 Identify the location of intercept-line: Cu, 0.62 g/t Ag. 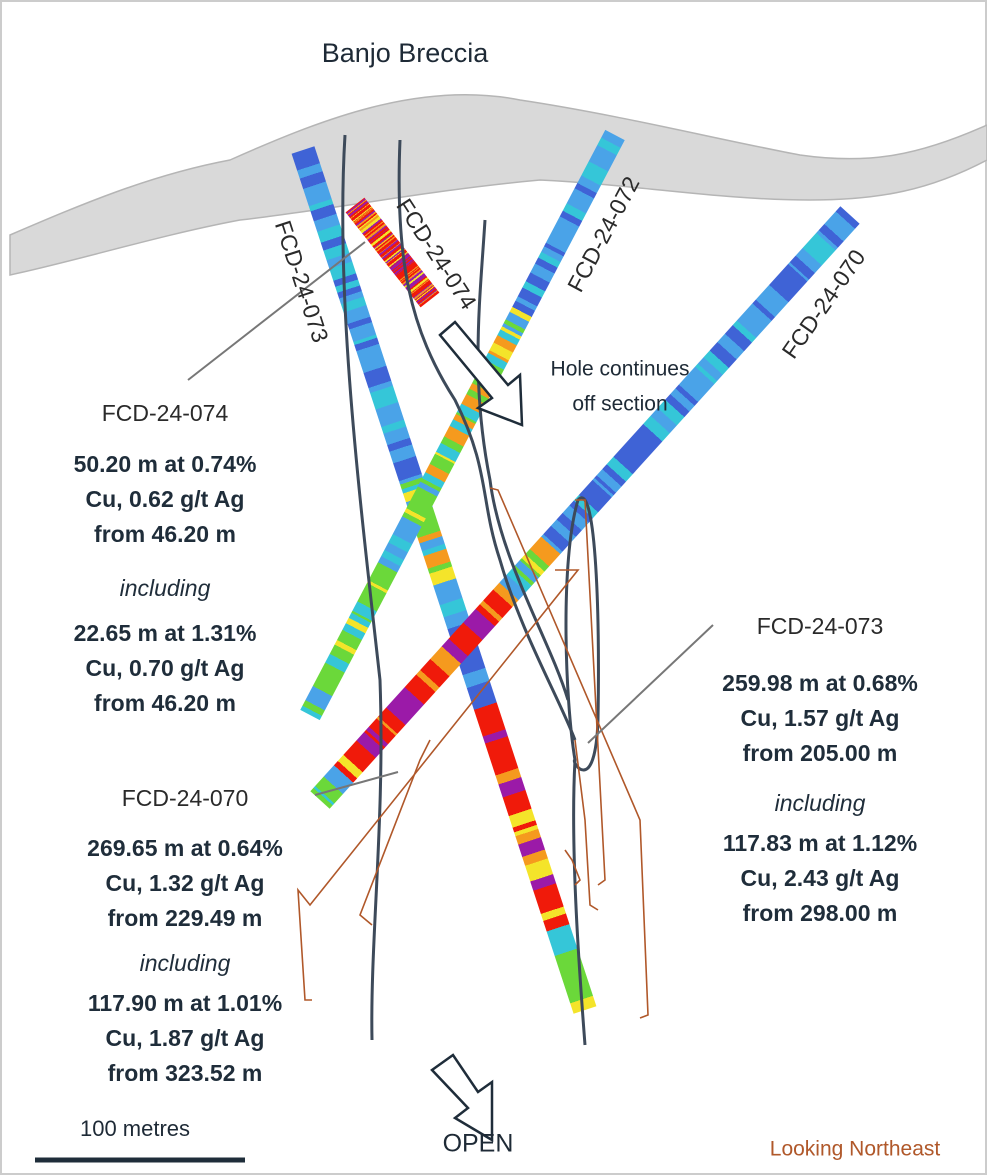
(165, 499).